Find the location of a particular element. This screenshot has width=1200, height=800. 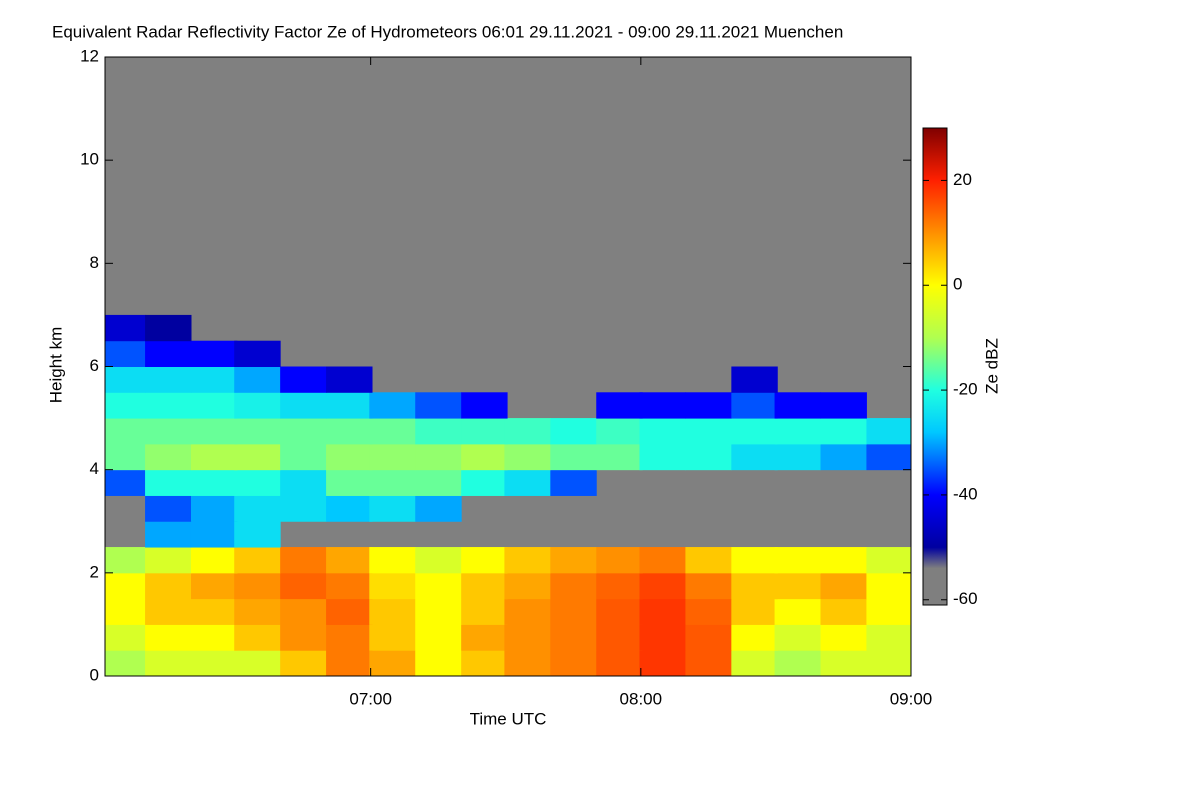

colorbar-frame is located at coordinates (935, 366).